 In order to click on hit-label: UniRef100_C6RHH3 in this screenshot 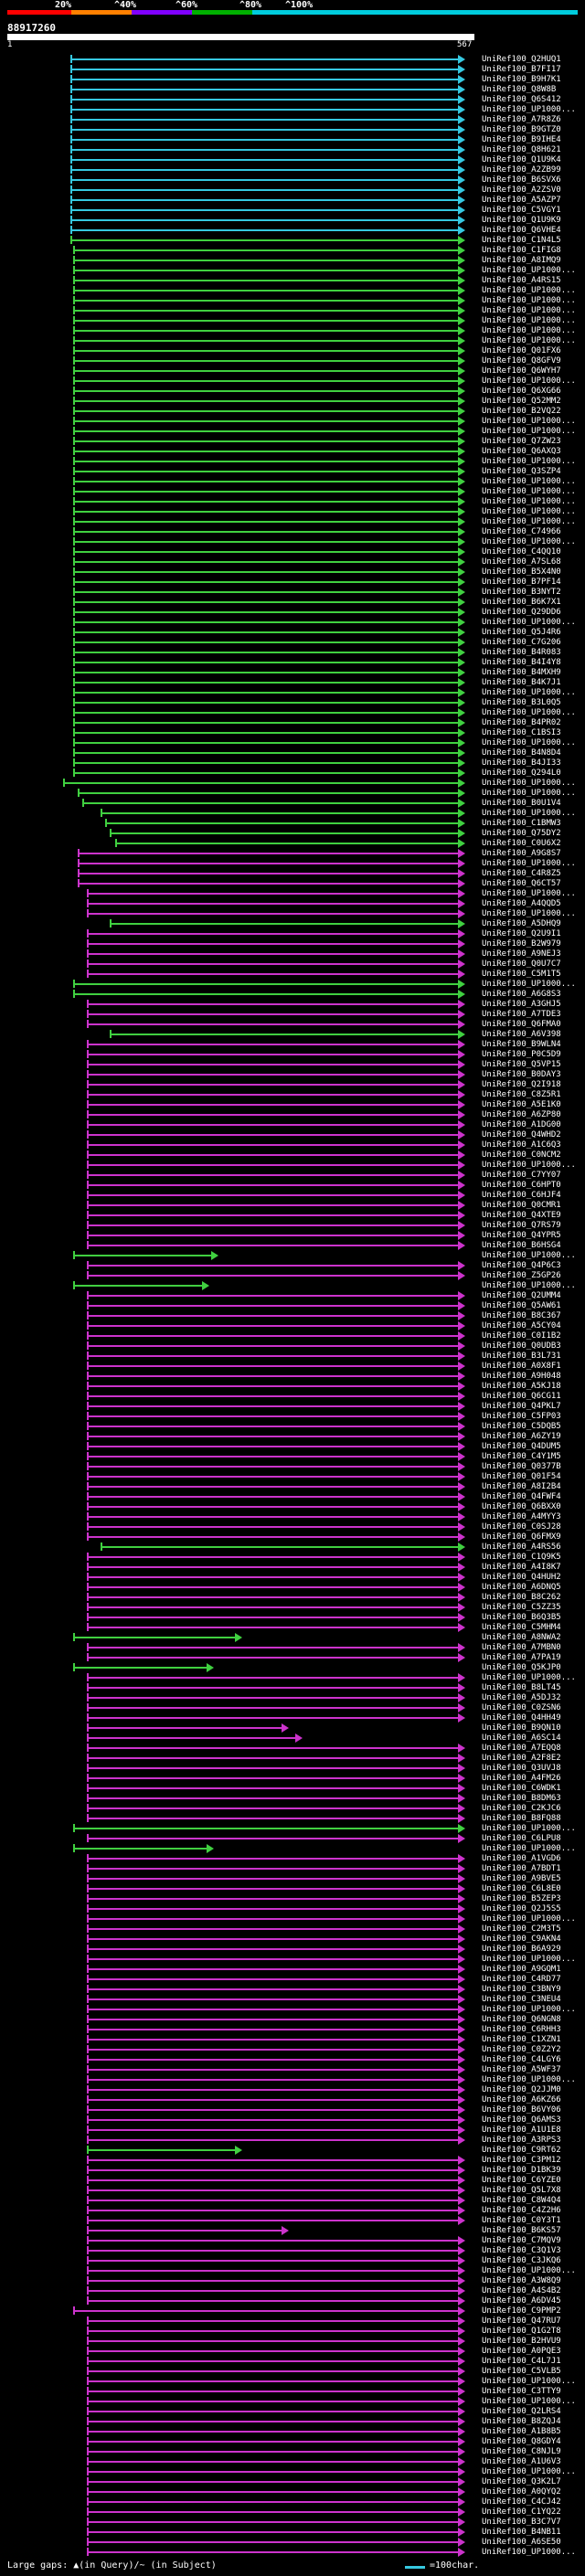, I will do `click(521, 2029)`.